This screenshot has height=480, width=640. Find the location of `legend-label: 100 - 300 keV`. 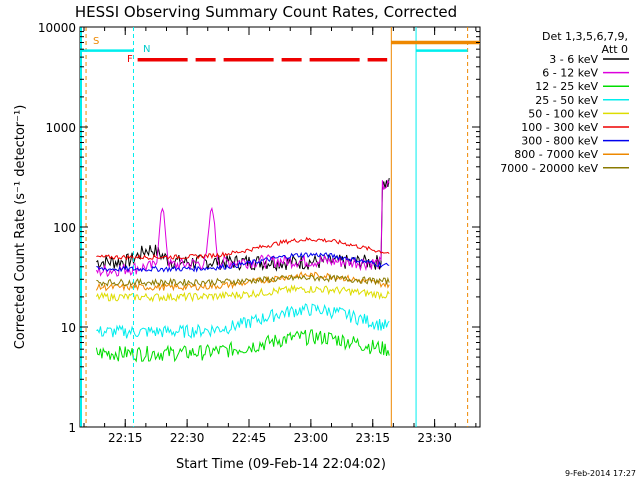

legend-label: 100 - 300 keV is located at coordinates (559, 127).